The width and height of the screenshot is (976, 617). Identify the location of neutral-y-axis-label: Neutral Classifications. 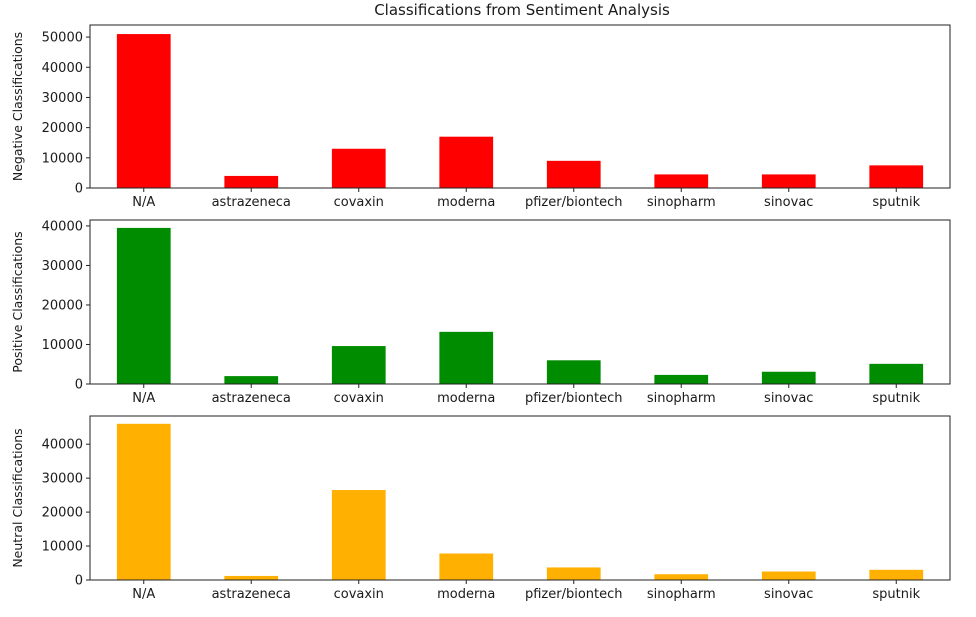
(17, 497).